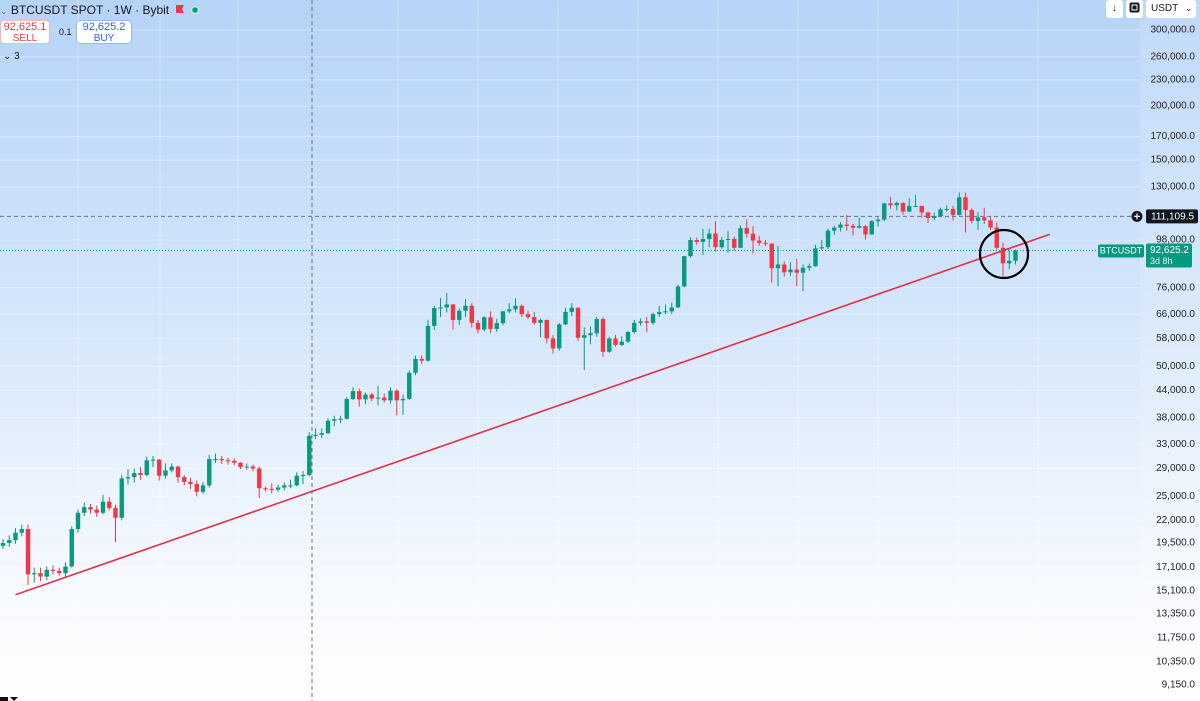 The width and height of the screenshot is (1200, 701). Describe the element at coordinates (1173, 136) in the screenshot. I see `y-tick-label: 170,000.0` at that location.